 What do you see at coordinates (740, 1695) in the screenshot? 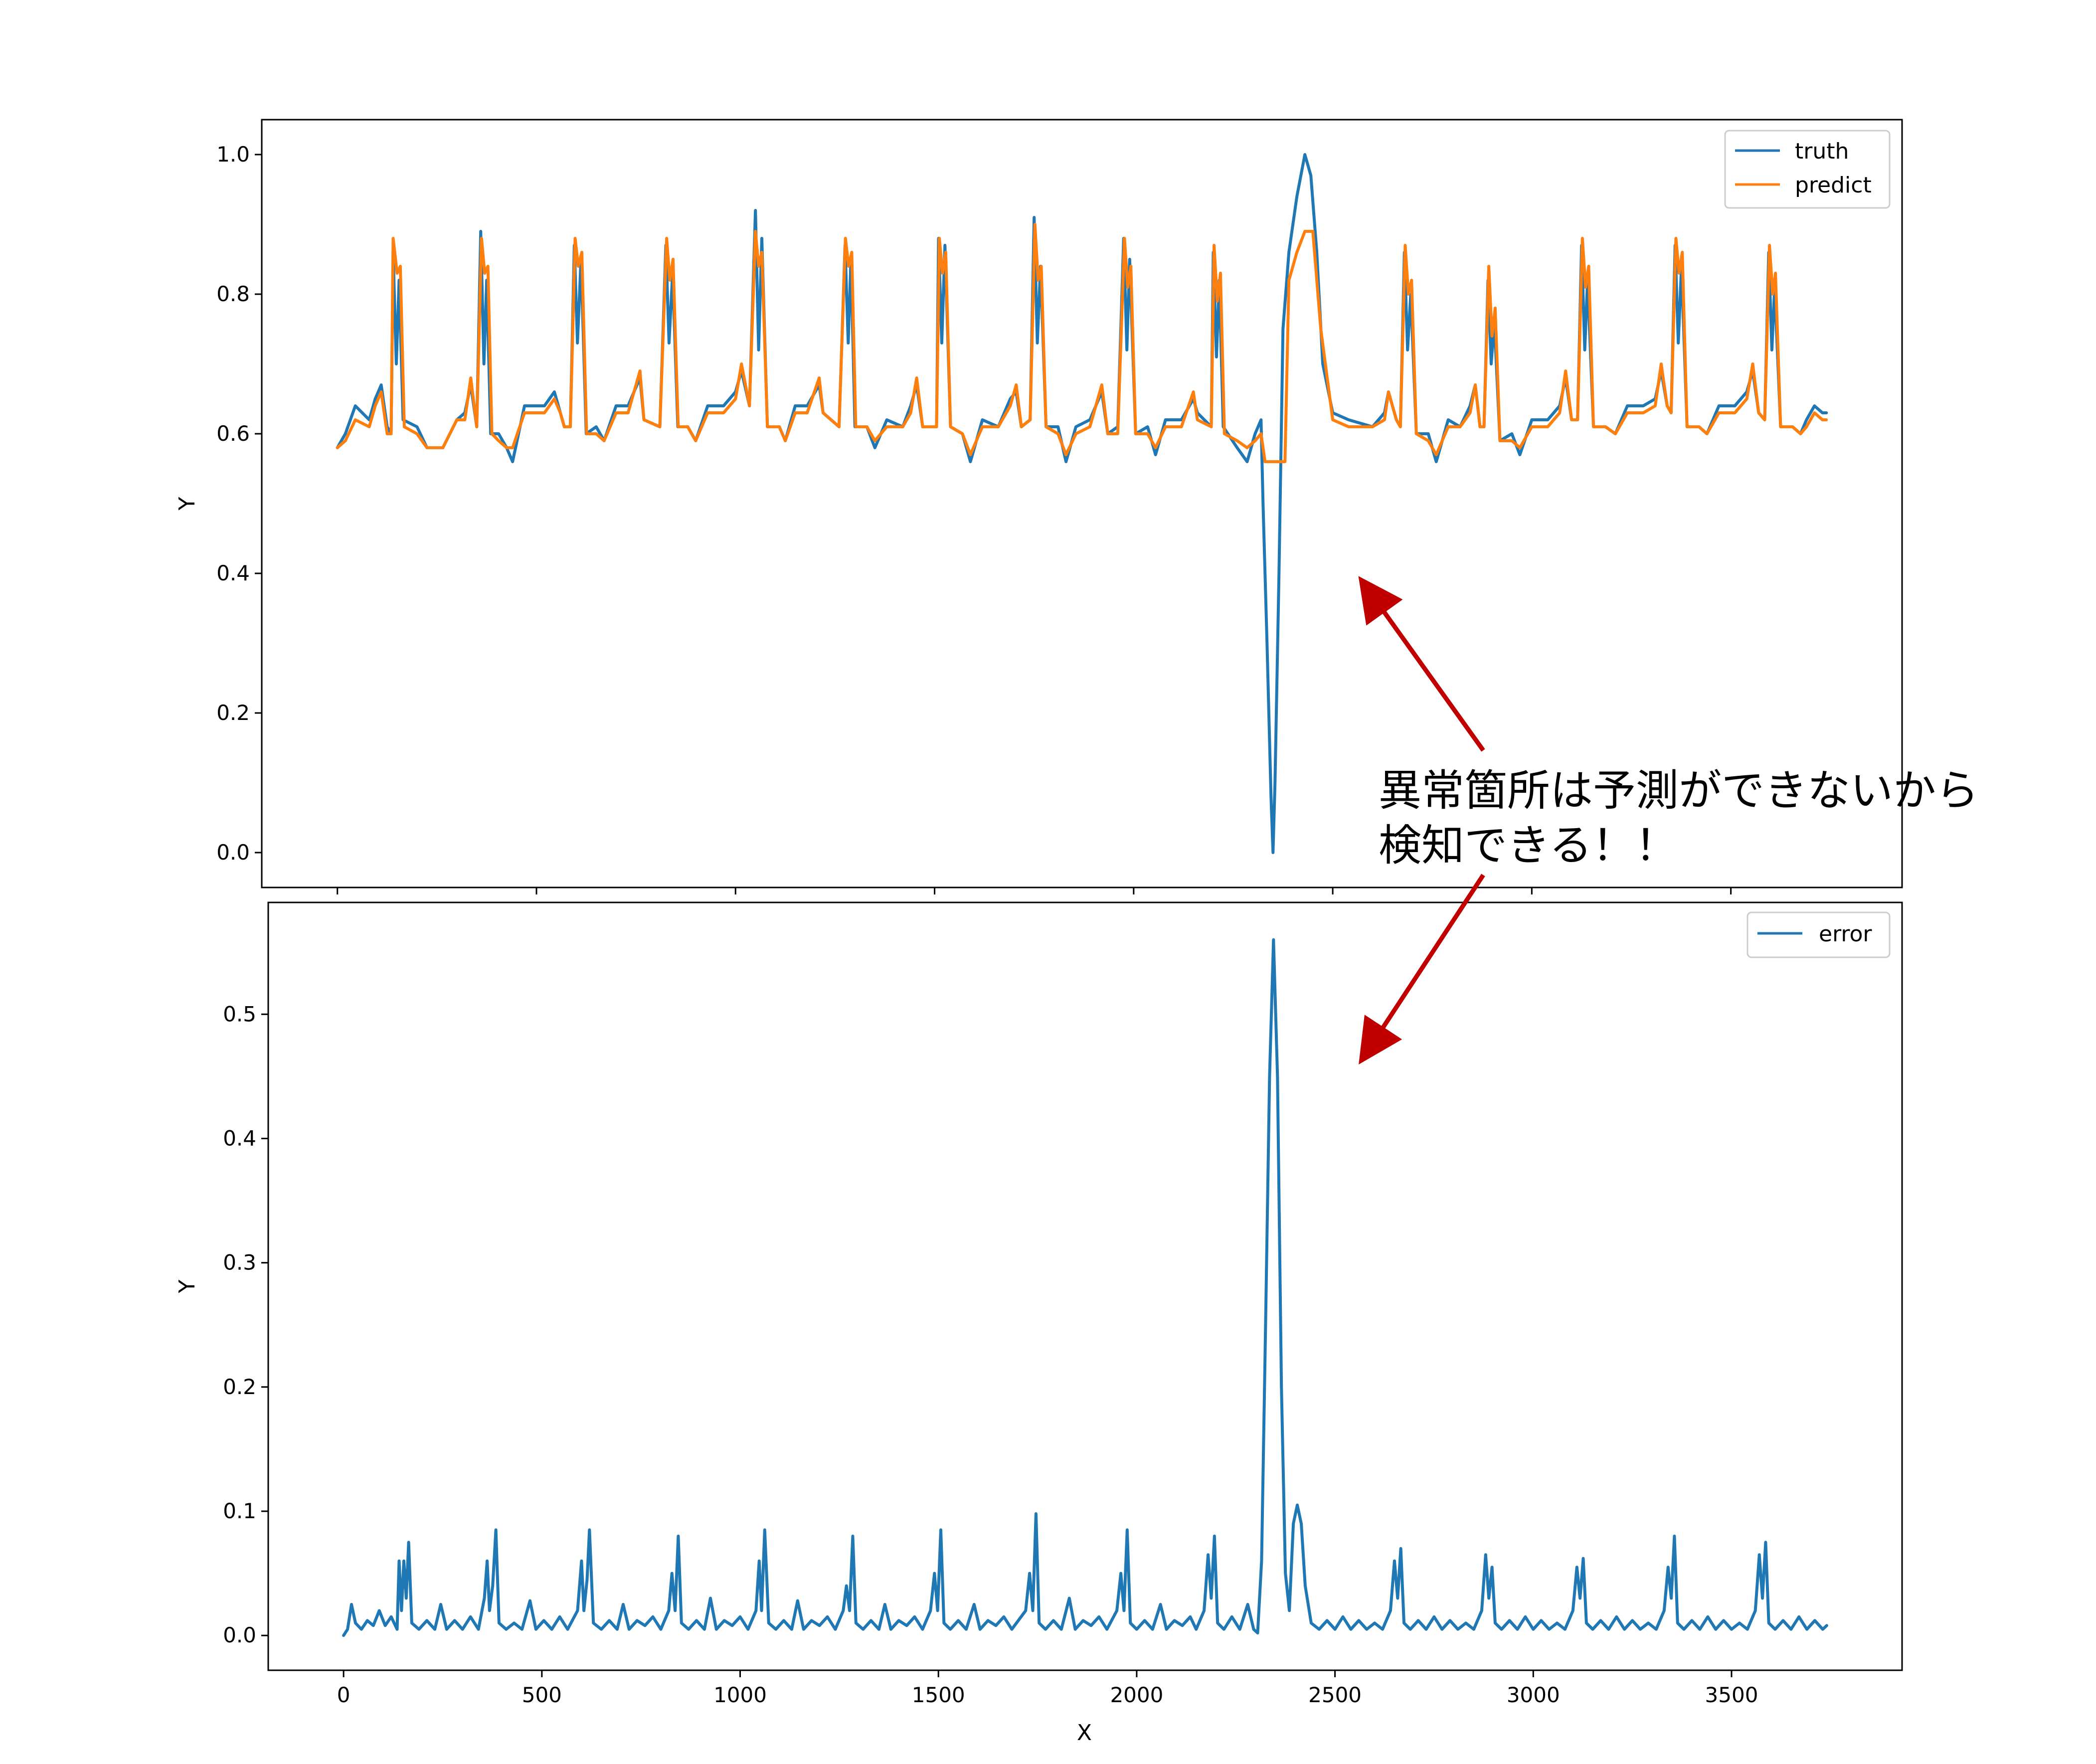
I see `bottom-x-tick-label: 1000` at bounding box center [740, 1695].